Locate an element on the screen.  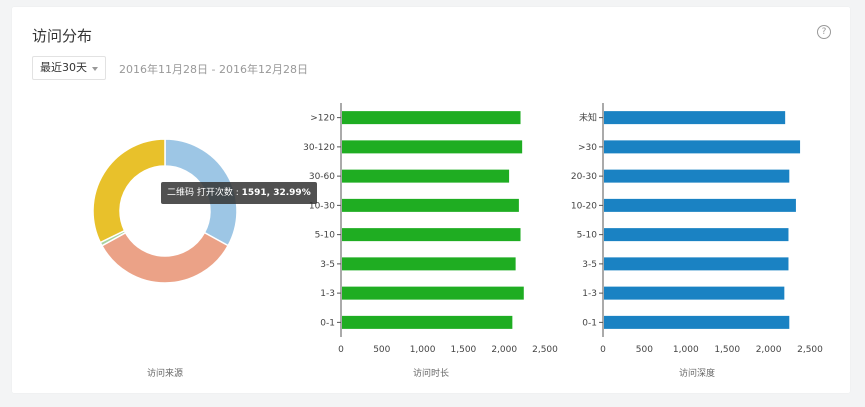
y-tick-label: 30-120 is located at coordinates (319, 148).